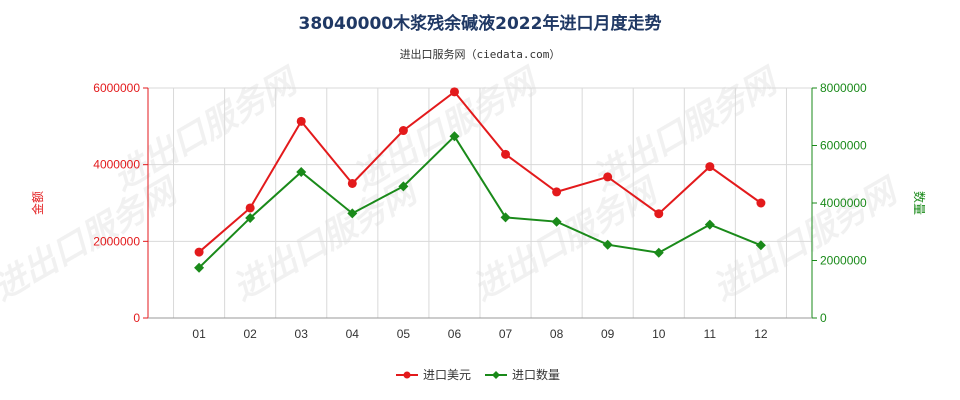 The height and width of the screenshot is (400, 960). What do you see at coordinates (843, 88) in the screenshot?
I see `right-tick-label: 8000000` at bounding box center [843, 88].